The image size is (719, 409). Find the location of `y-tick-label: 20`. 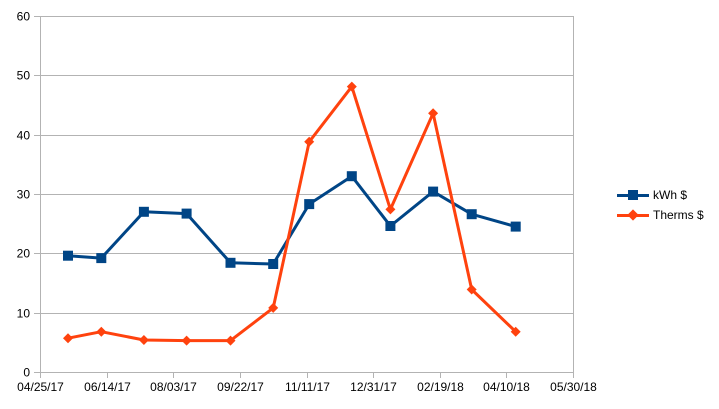

y-tick-label: 20 is located at coordinates (24, 254).